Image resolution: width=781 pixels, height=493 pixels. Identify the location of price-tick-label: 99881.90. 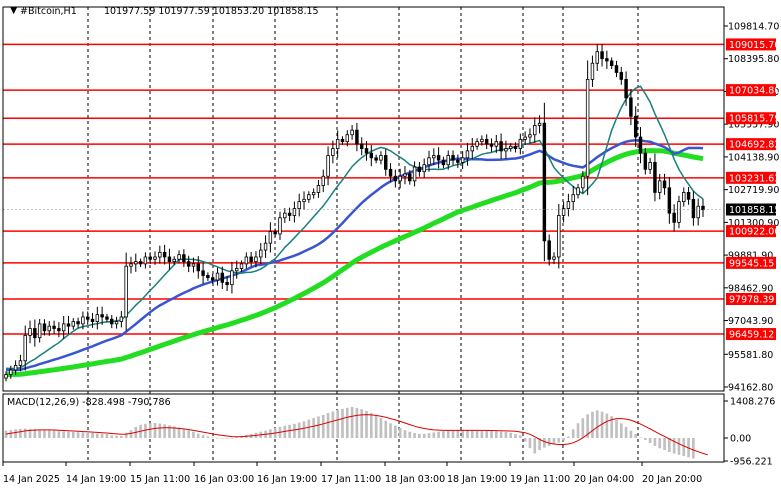
(750, 256).